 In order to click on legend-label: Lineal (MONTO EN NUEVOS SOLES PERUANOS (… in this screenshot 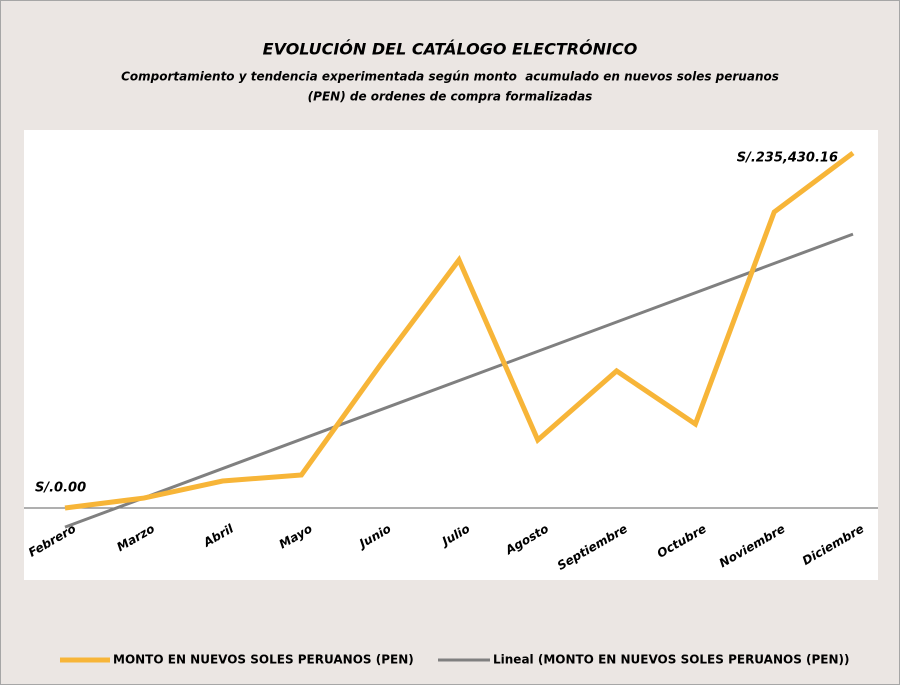, I will do `click(671, 660)`.